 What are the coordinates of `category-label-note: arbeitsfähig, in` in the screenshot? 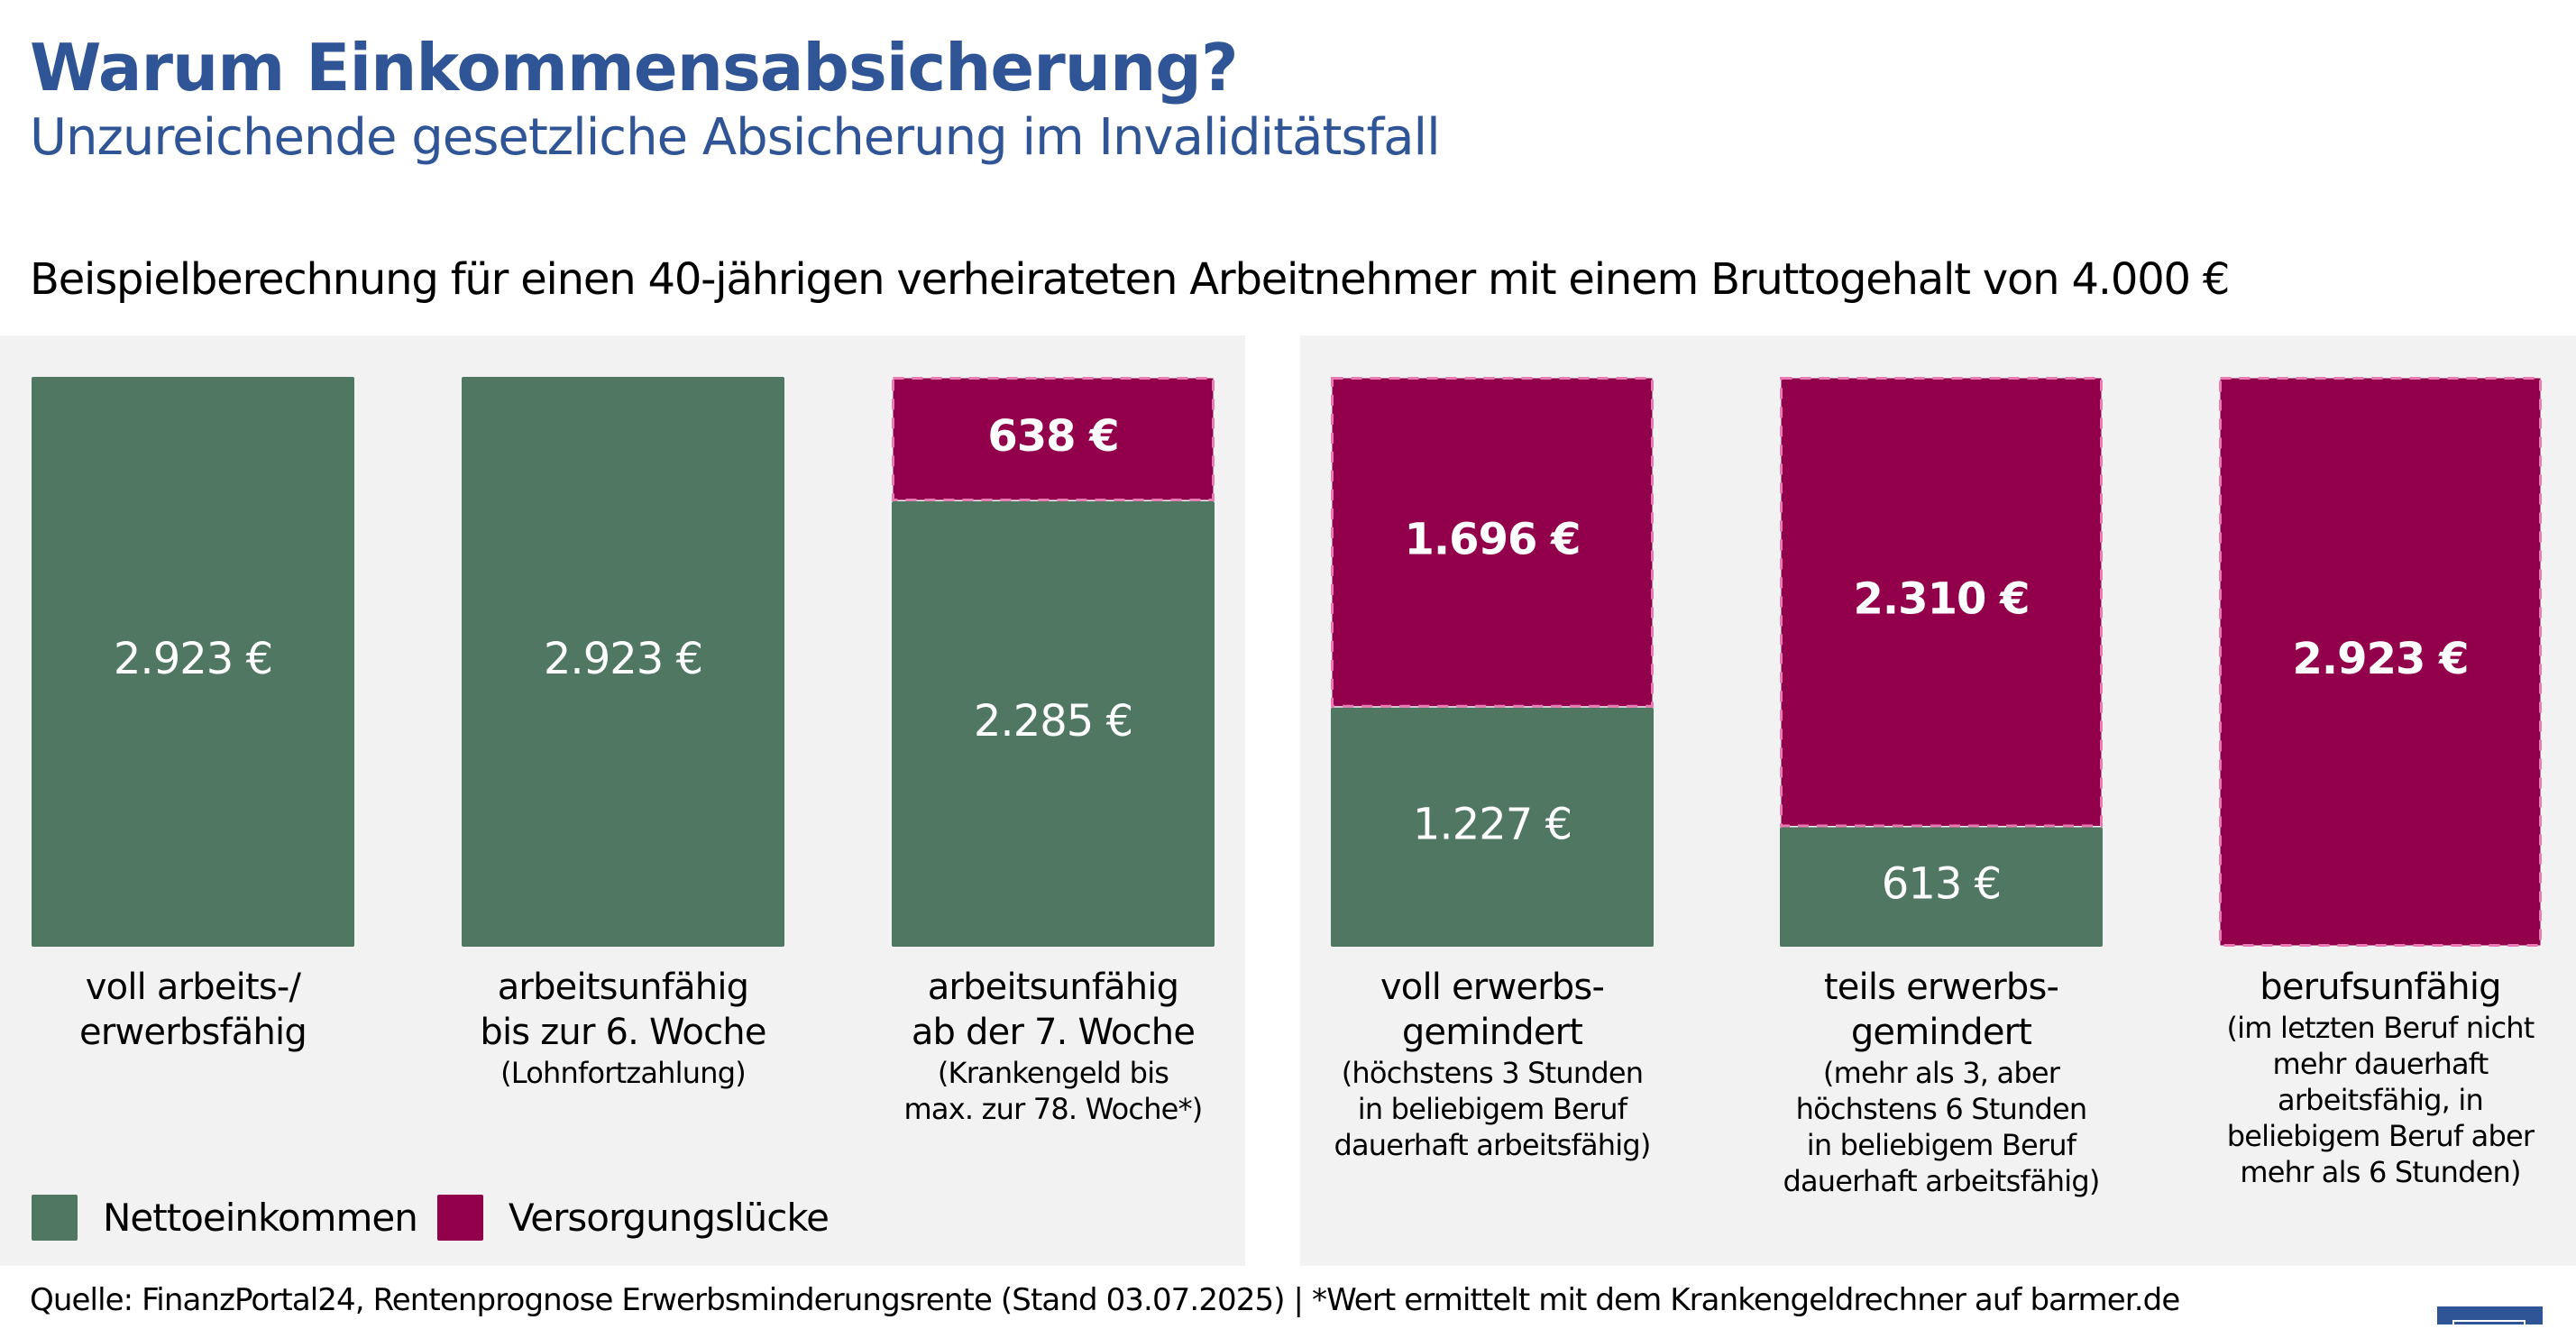 It's located at (2381, 1100).